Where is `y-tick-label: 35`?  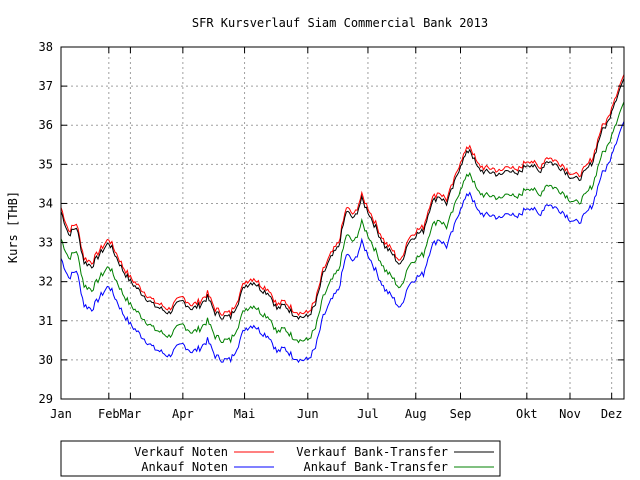 y-tick-label: 35 is located at coordinates (46, 164).